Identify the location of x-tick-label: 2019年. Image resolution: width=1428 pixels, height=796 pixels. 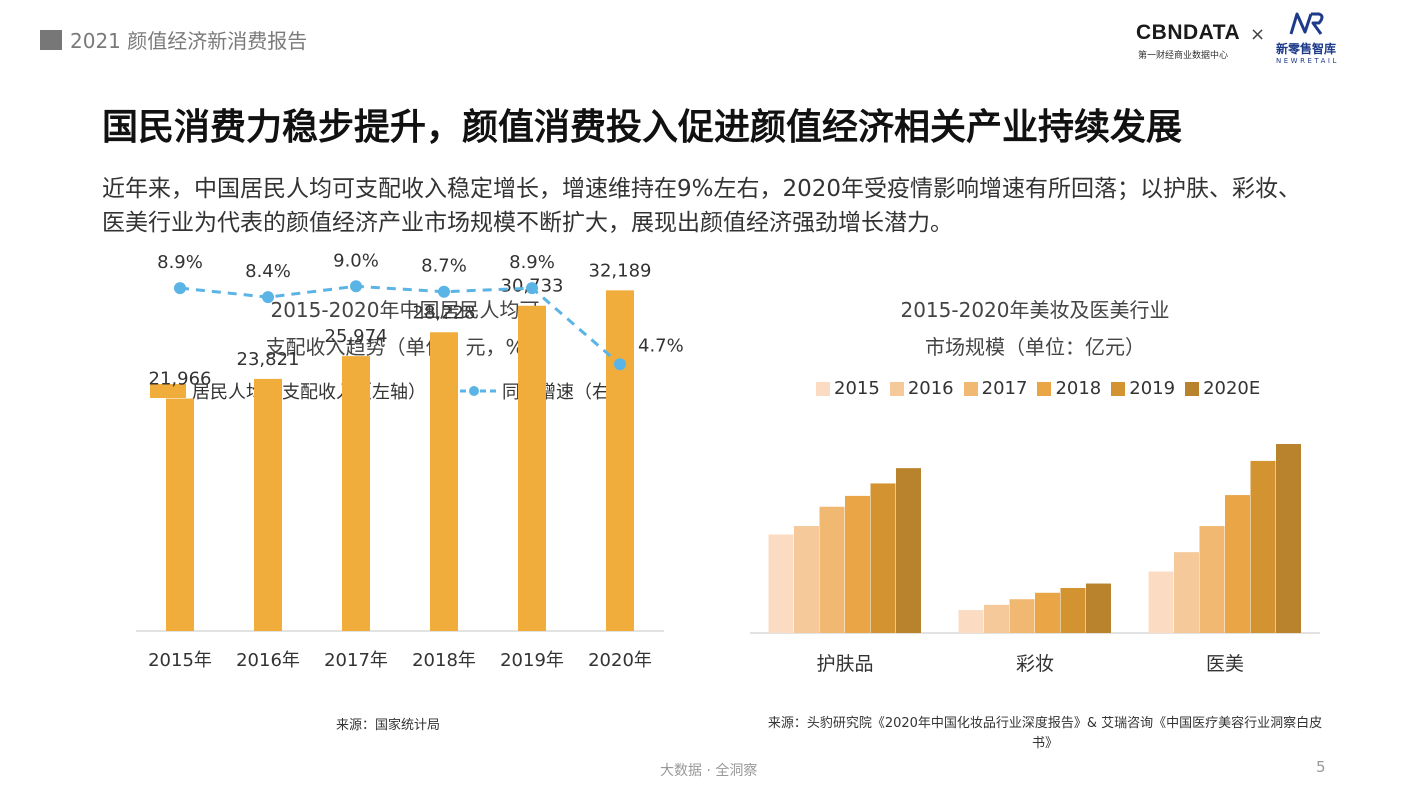
(532, 660).